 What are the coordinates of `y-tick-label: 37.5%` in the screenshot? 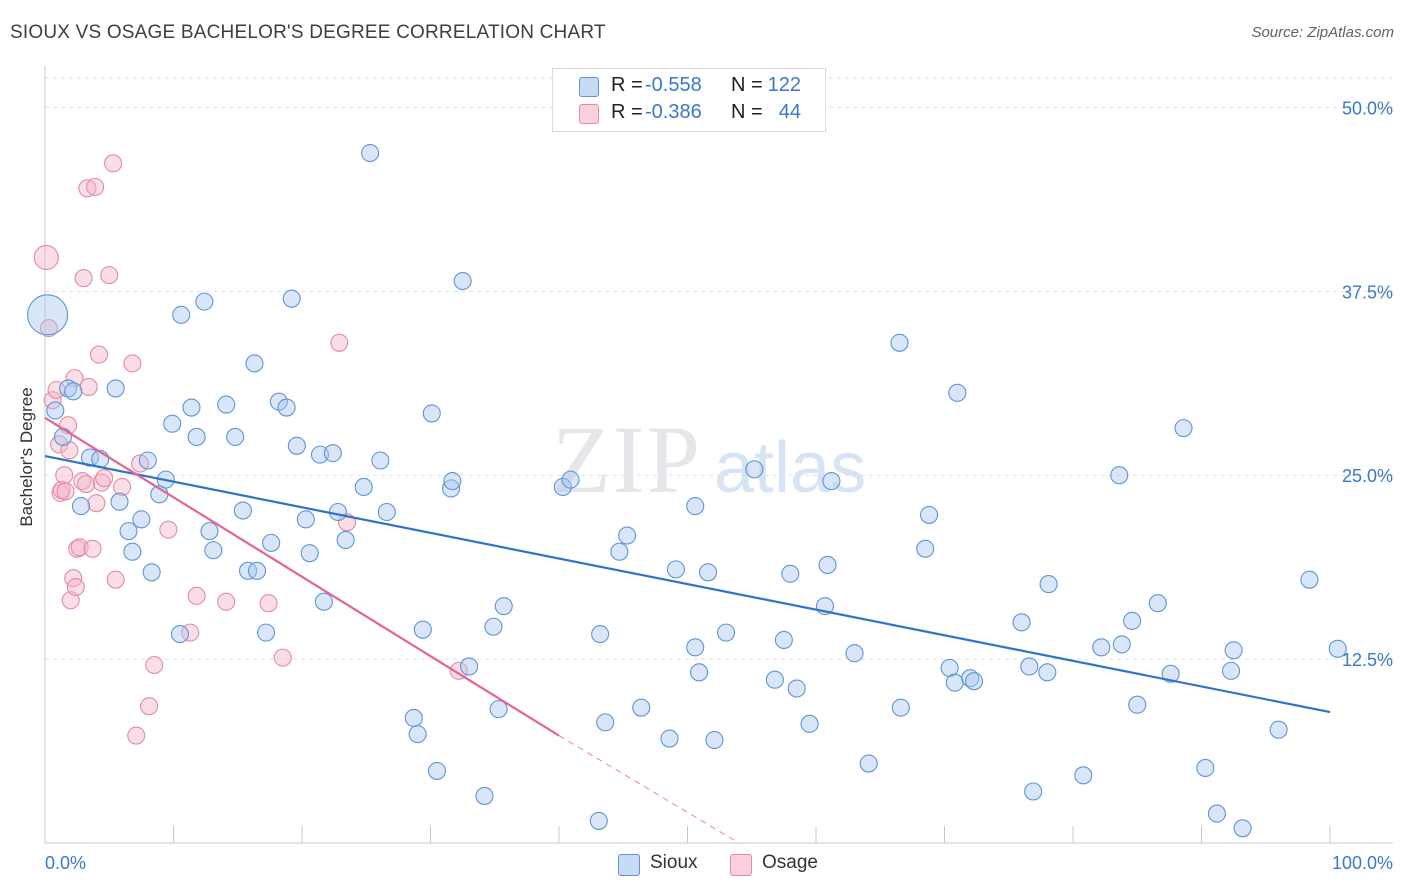 It's located at (1367, 292).